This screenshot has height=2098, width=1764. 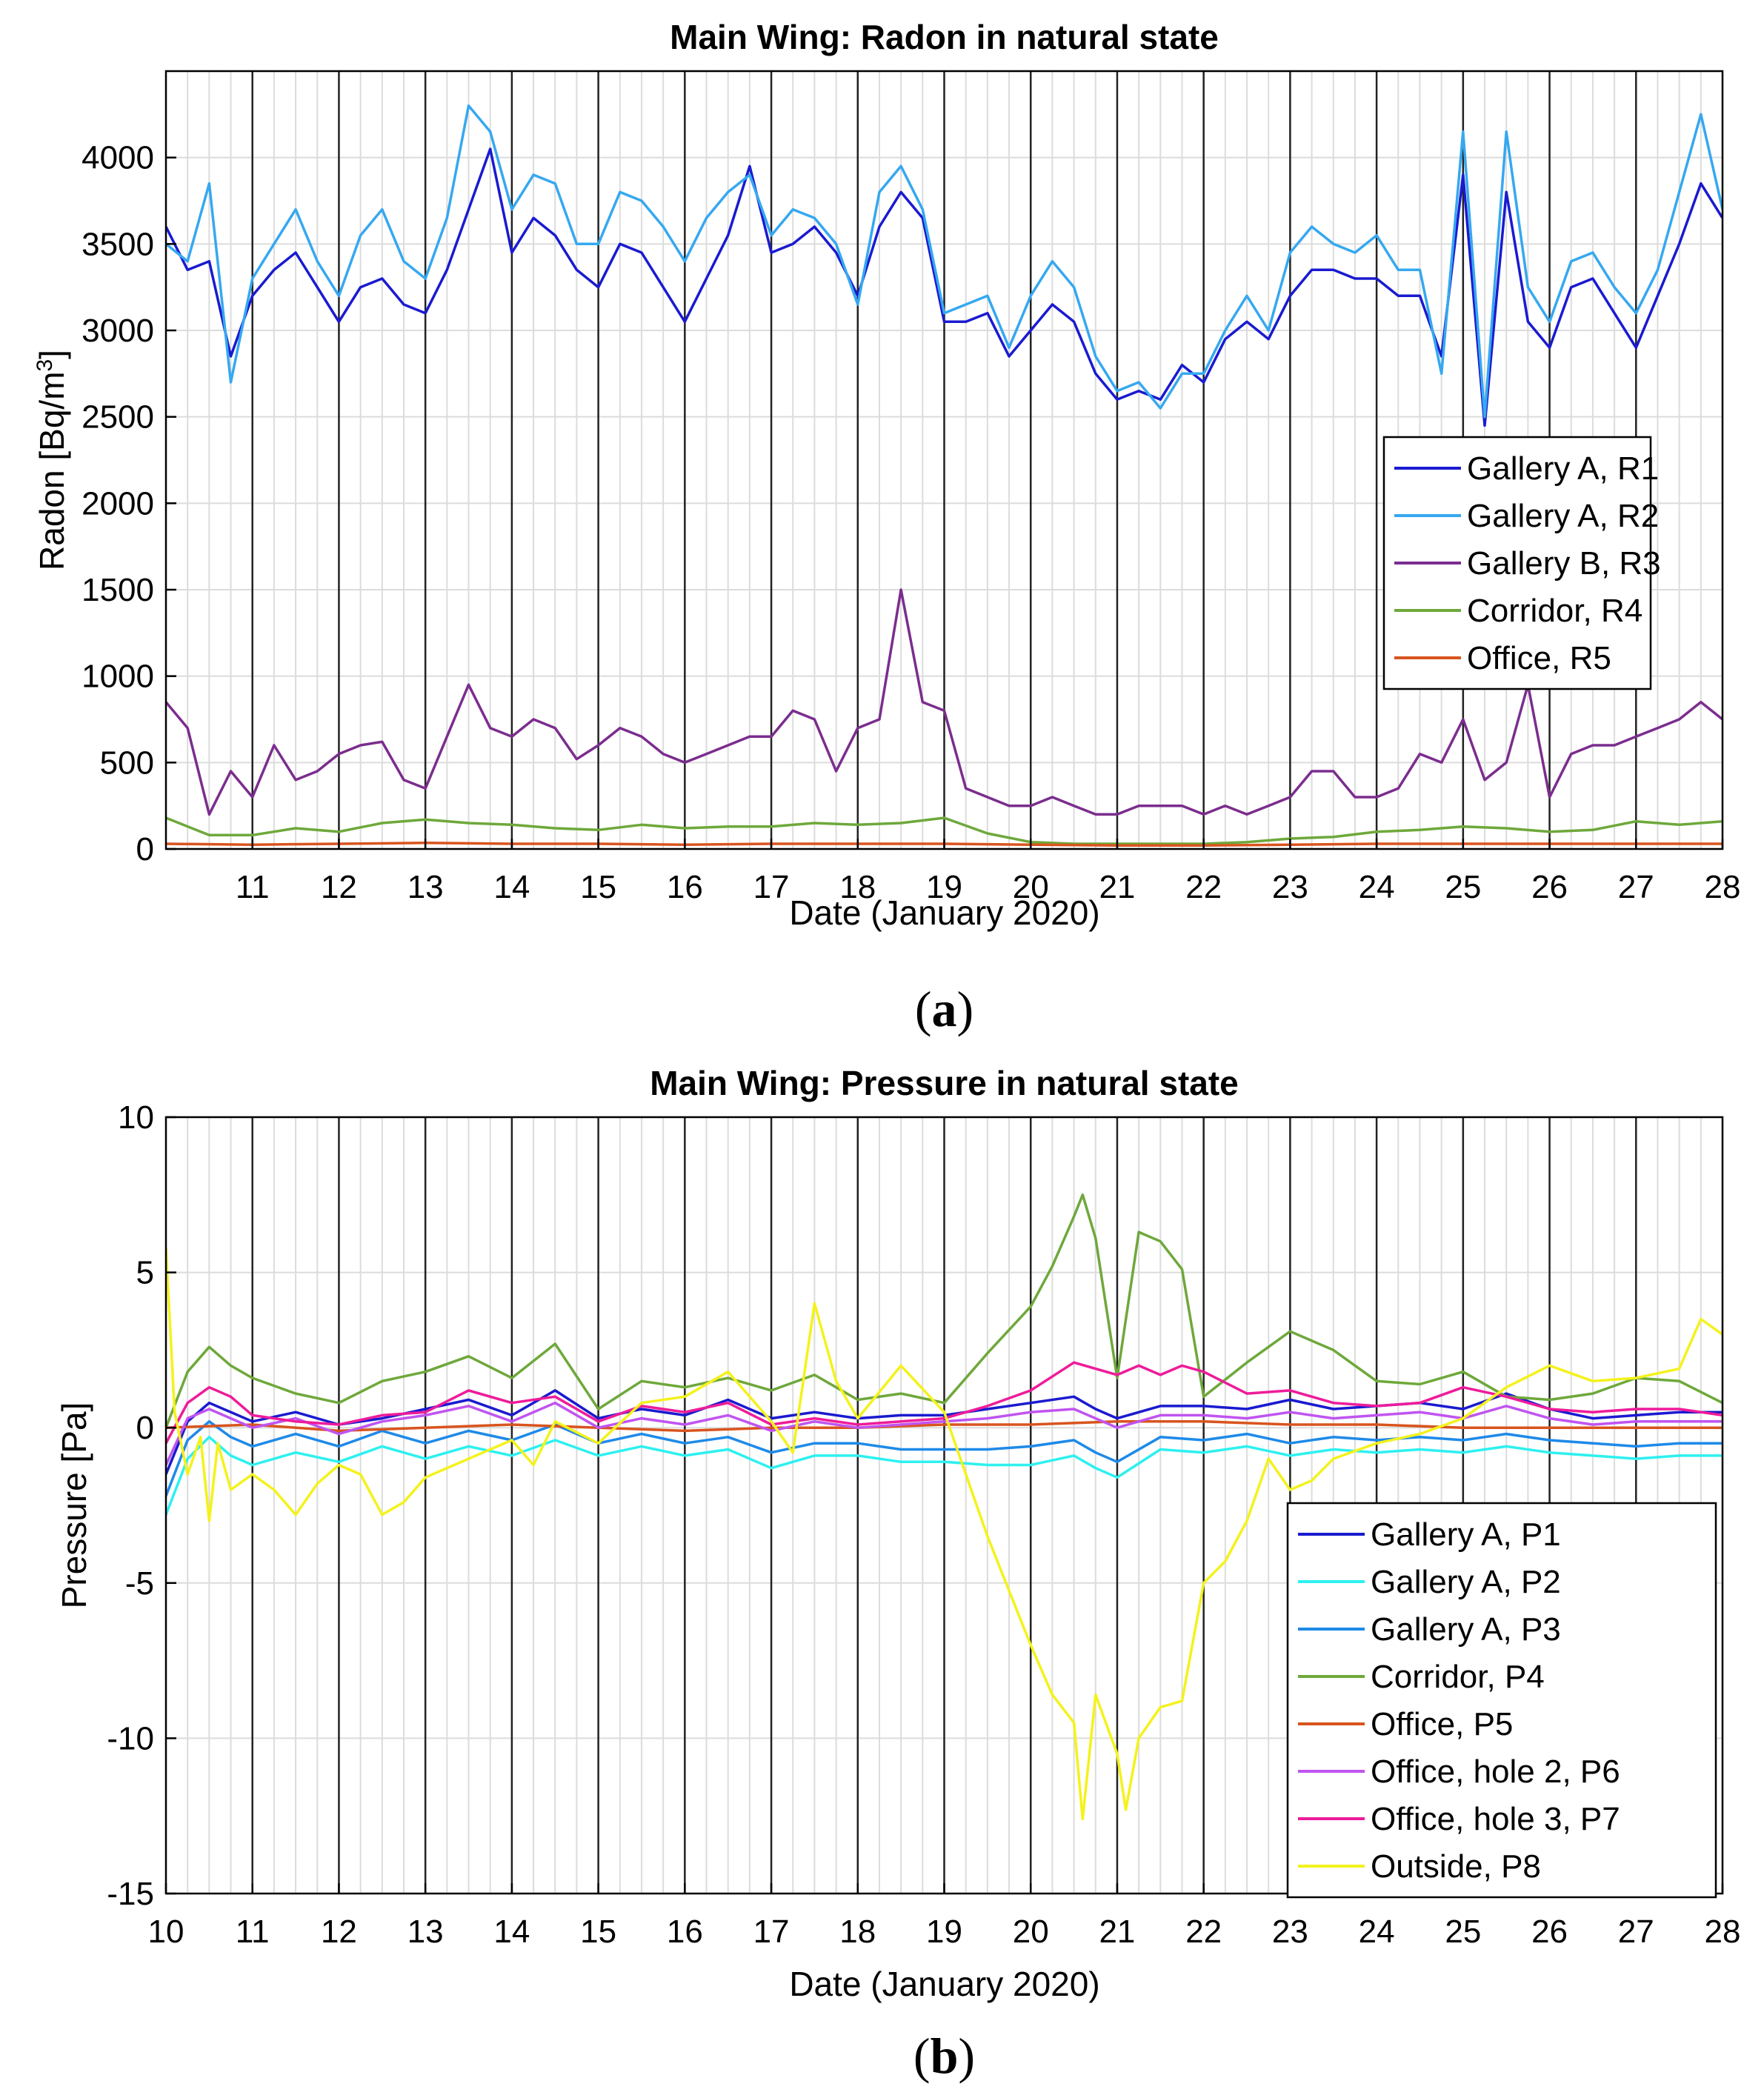 I want to click on legend-box, so click(x=1501, y=1700).